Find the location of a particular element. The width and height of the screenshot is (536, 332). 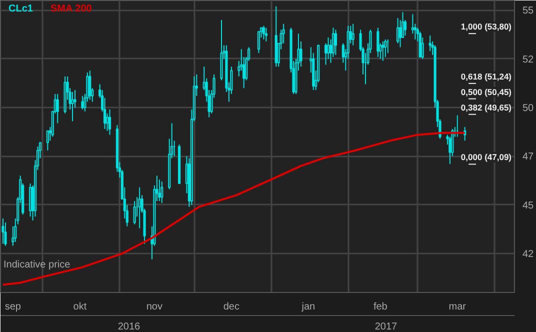

ref-line-label: 1,000 (53,80) is located at coordinates (486, 27).